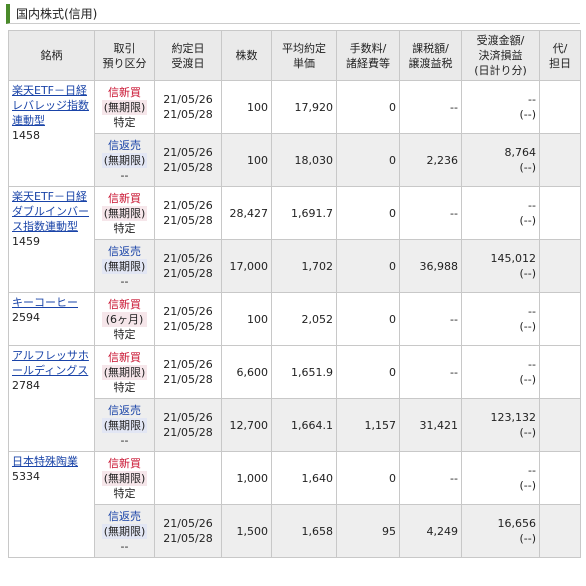 The height and width of the screenshot is (586, 586). I want to click on shares-cell: 17,000, so click(246, 266).